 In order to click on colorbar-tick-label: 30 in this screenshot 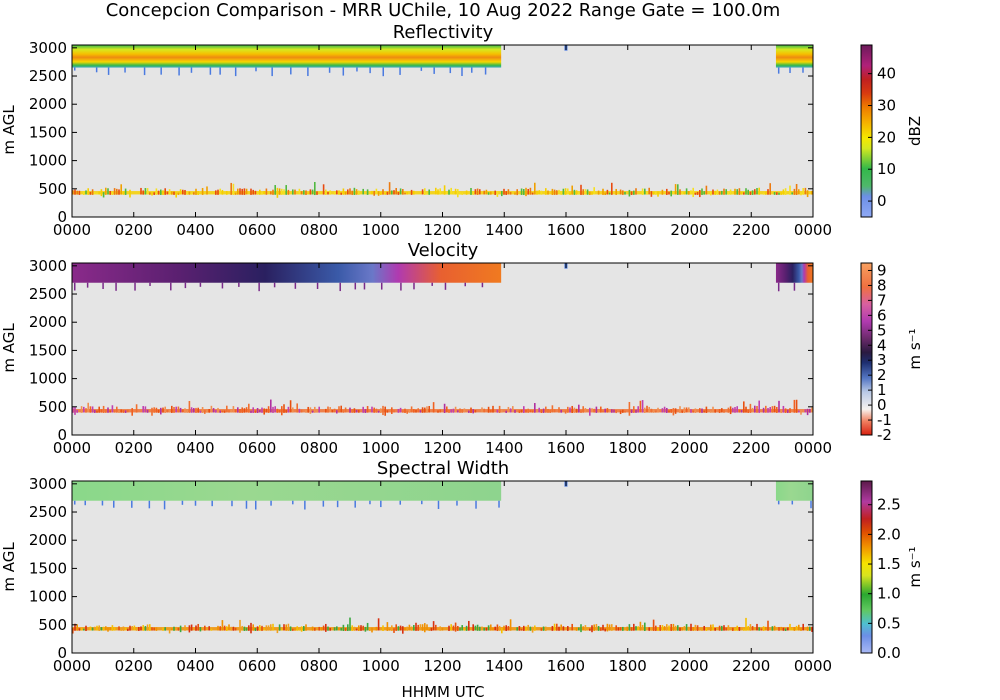, I will do `click(886, 106)`.